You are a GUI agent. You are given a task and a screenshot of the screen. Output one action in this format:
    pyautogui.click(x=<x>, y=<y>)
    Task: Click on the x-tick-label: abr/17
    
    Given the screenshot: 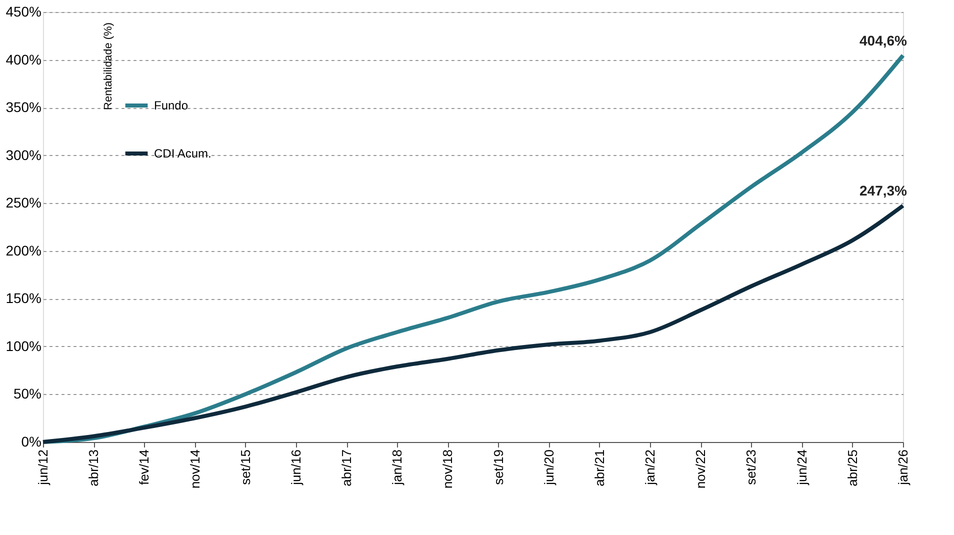 What is the action you would take?
    pyautogui.click(x=346, y=468)
    